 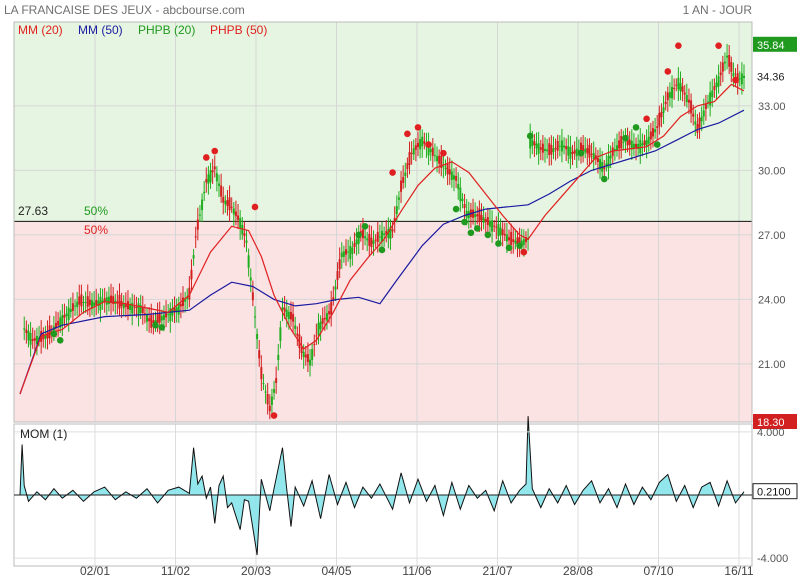 I want to click on momentum-value-box, so click(x=775, y=491).